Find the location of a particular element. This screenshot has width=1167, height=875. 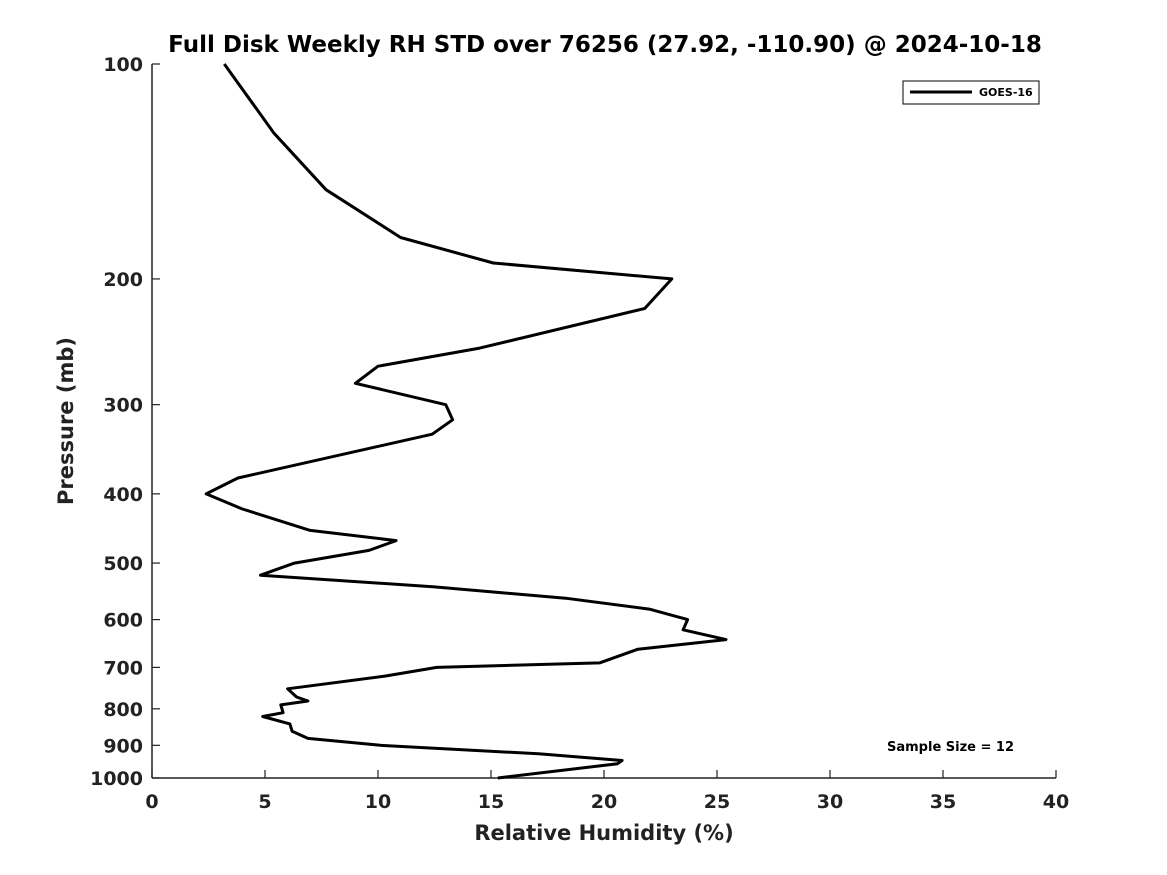

x-tick-label: 15 is located at coordinates (491, 802).